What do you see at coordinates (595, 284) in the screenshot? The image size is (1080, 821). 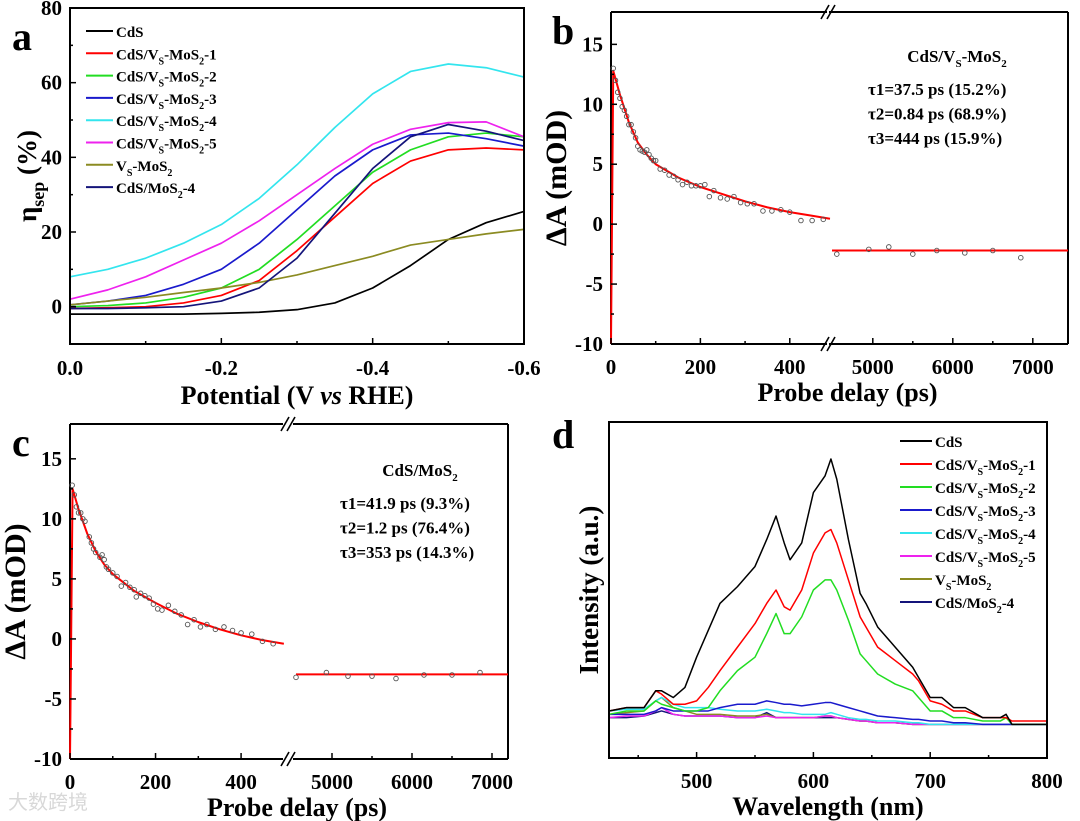 I see `y-tick-label: -5` at bounding box center [595, 284].